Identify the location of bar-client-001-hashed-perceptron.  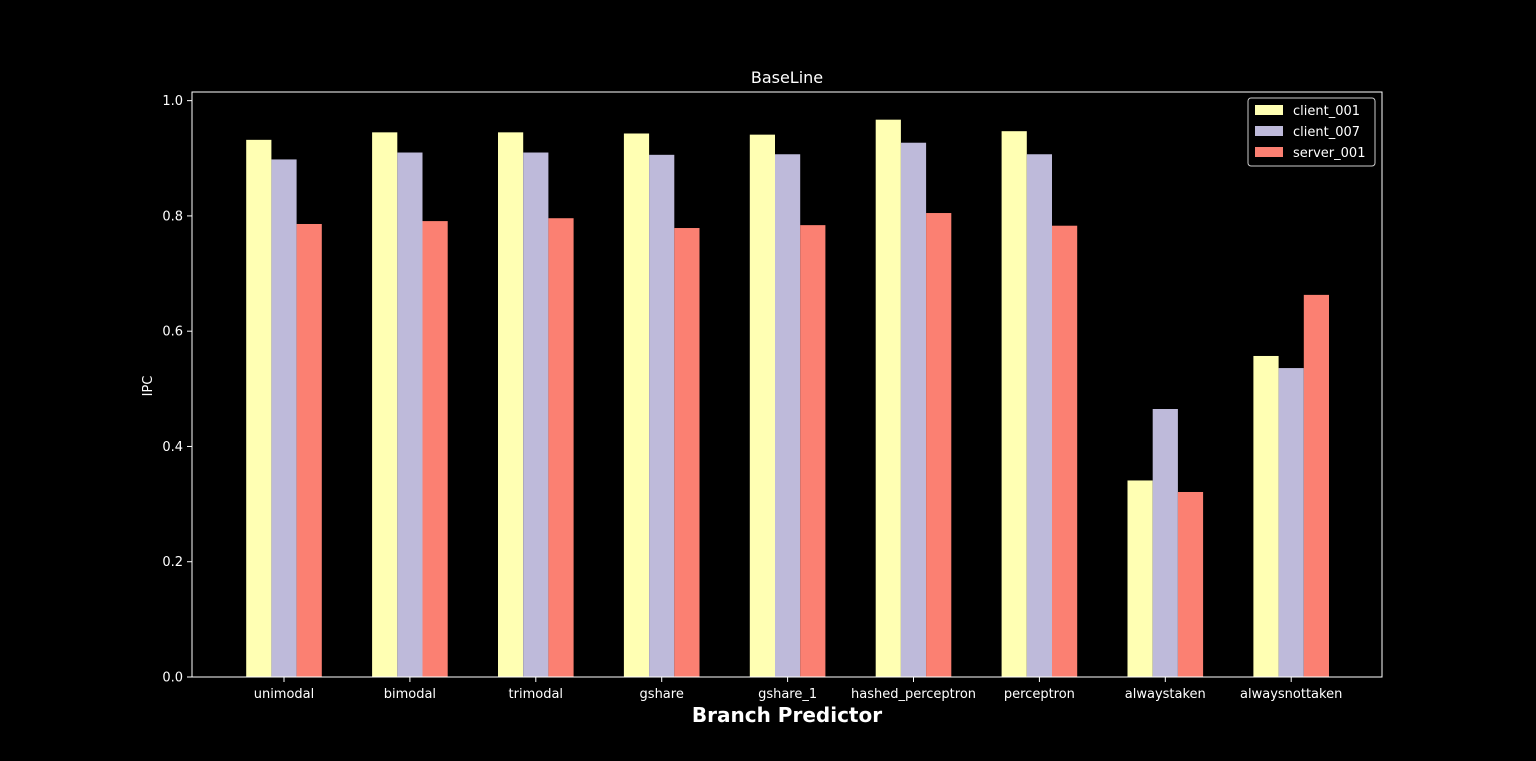
(888, 398).